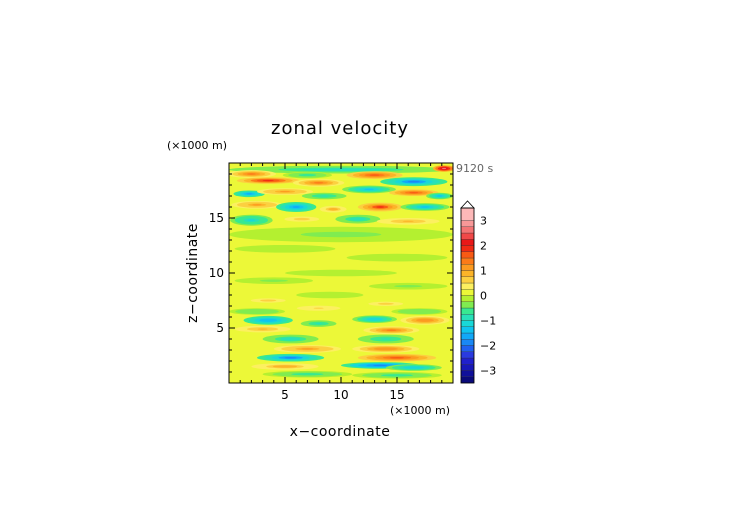  Describe the element at coordinates (340, 432) in the screenshot. I see `x-axis-label: x−coordinate` at that location.